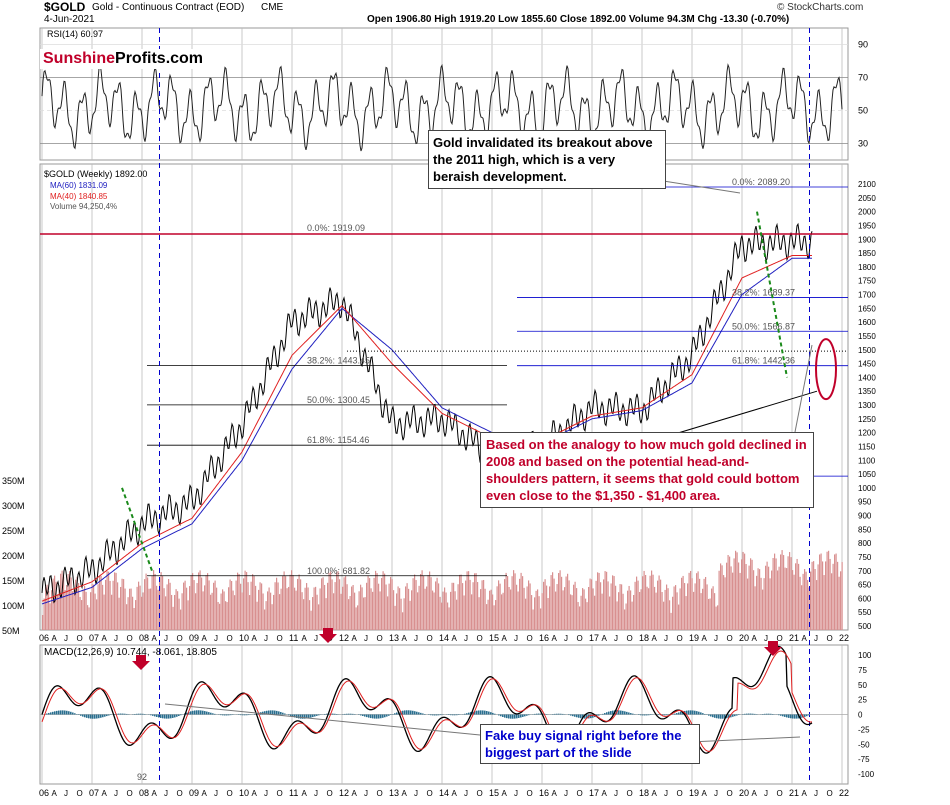 Image resolution: width=950 pixels, height=805 pixels. What do you see at coordinates (144, 793) in the screenshot?
I see `x-tick-label-bottom: 08` at bounding box center [144, 793].